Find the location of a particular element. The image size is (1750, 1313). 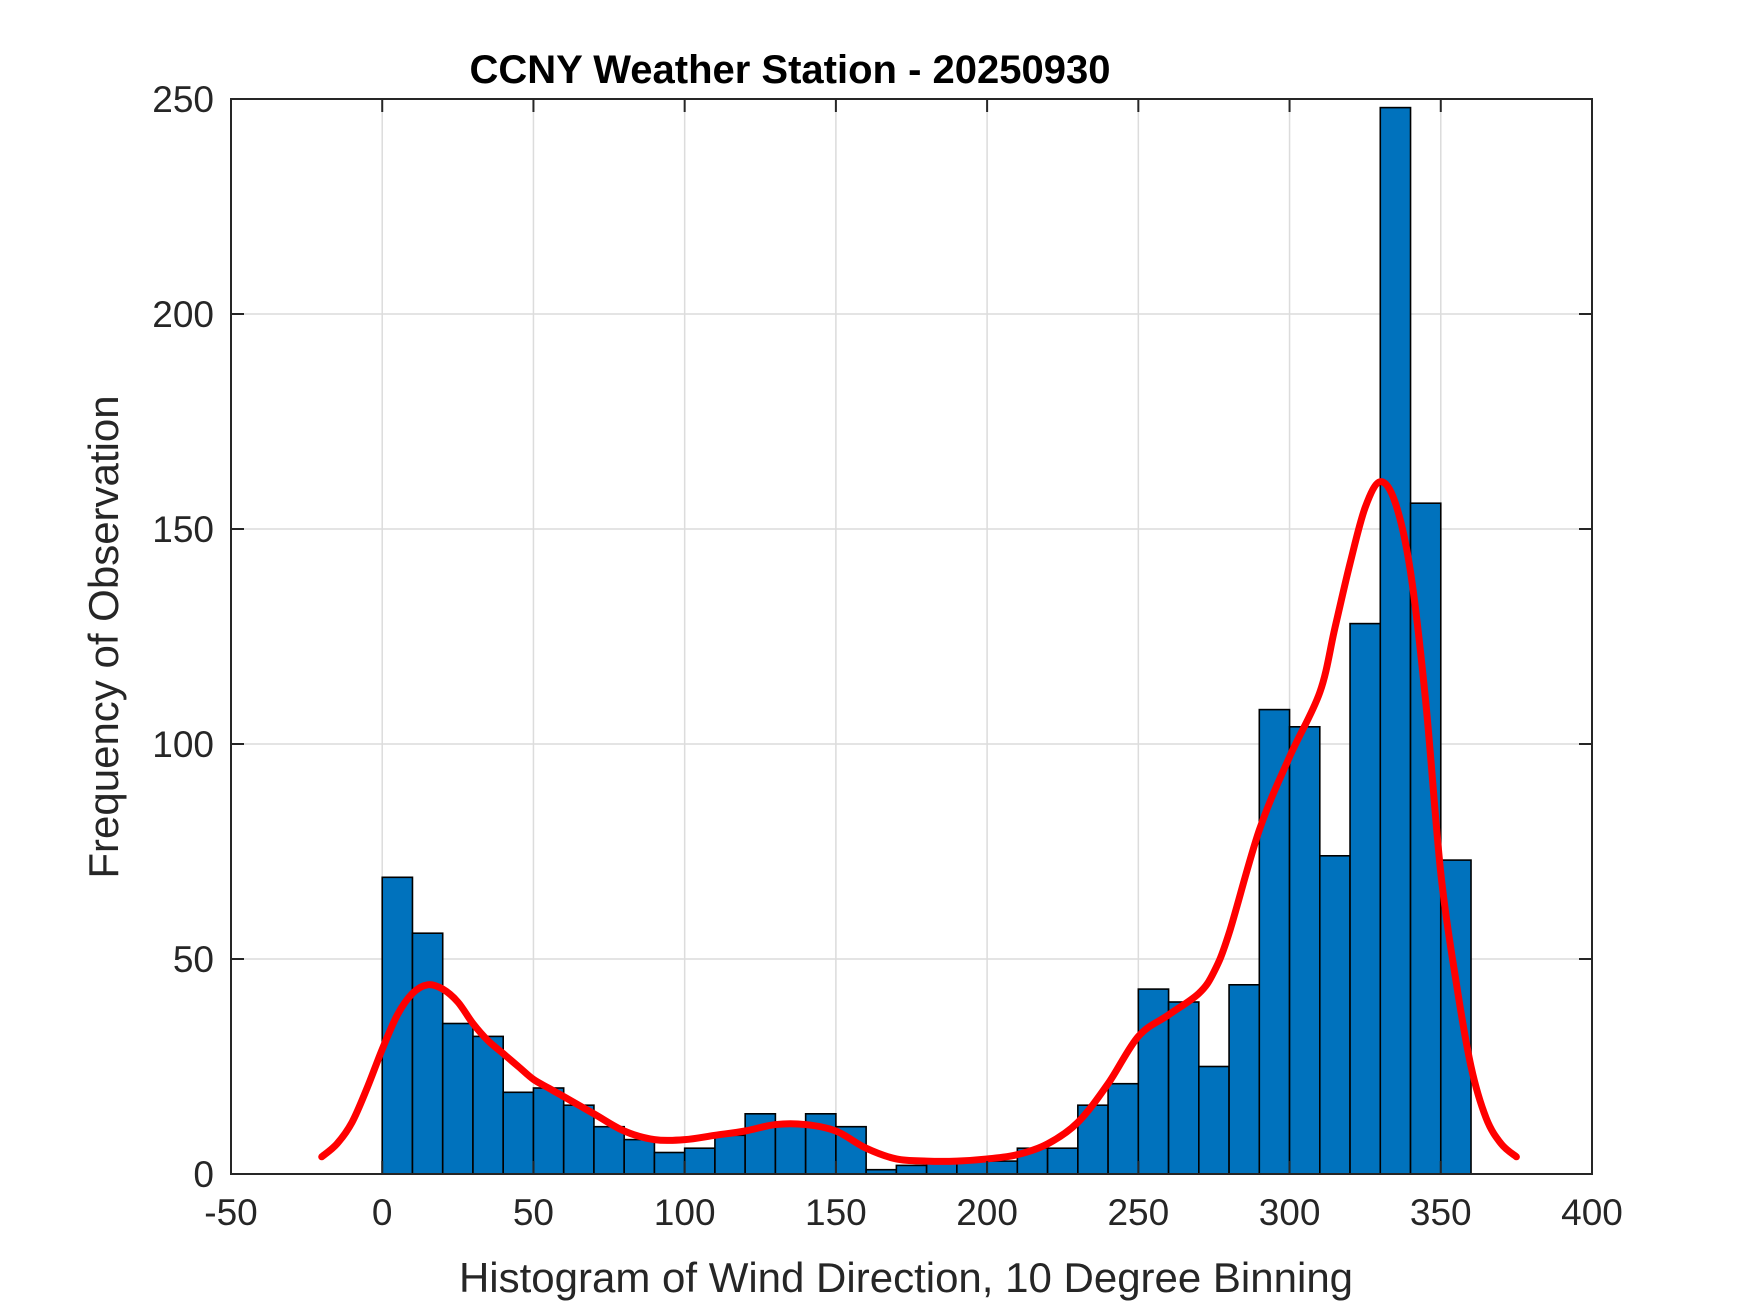

x-tick-label: 200 is located at coordinates (987, 1212).